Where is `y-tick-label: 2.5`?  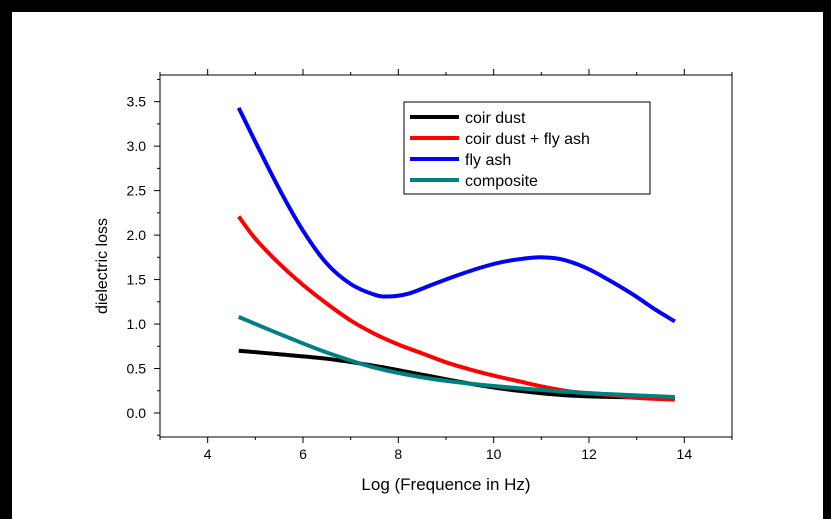 y-tick-label: 2.5 is located at coordinates (137, 191).